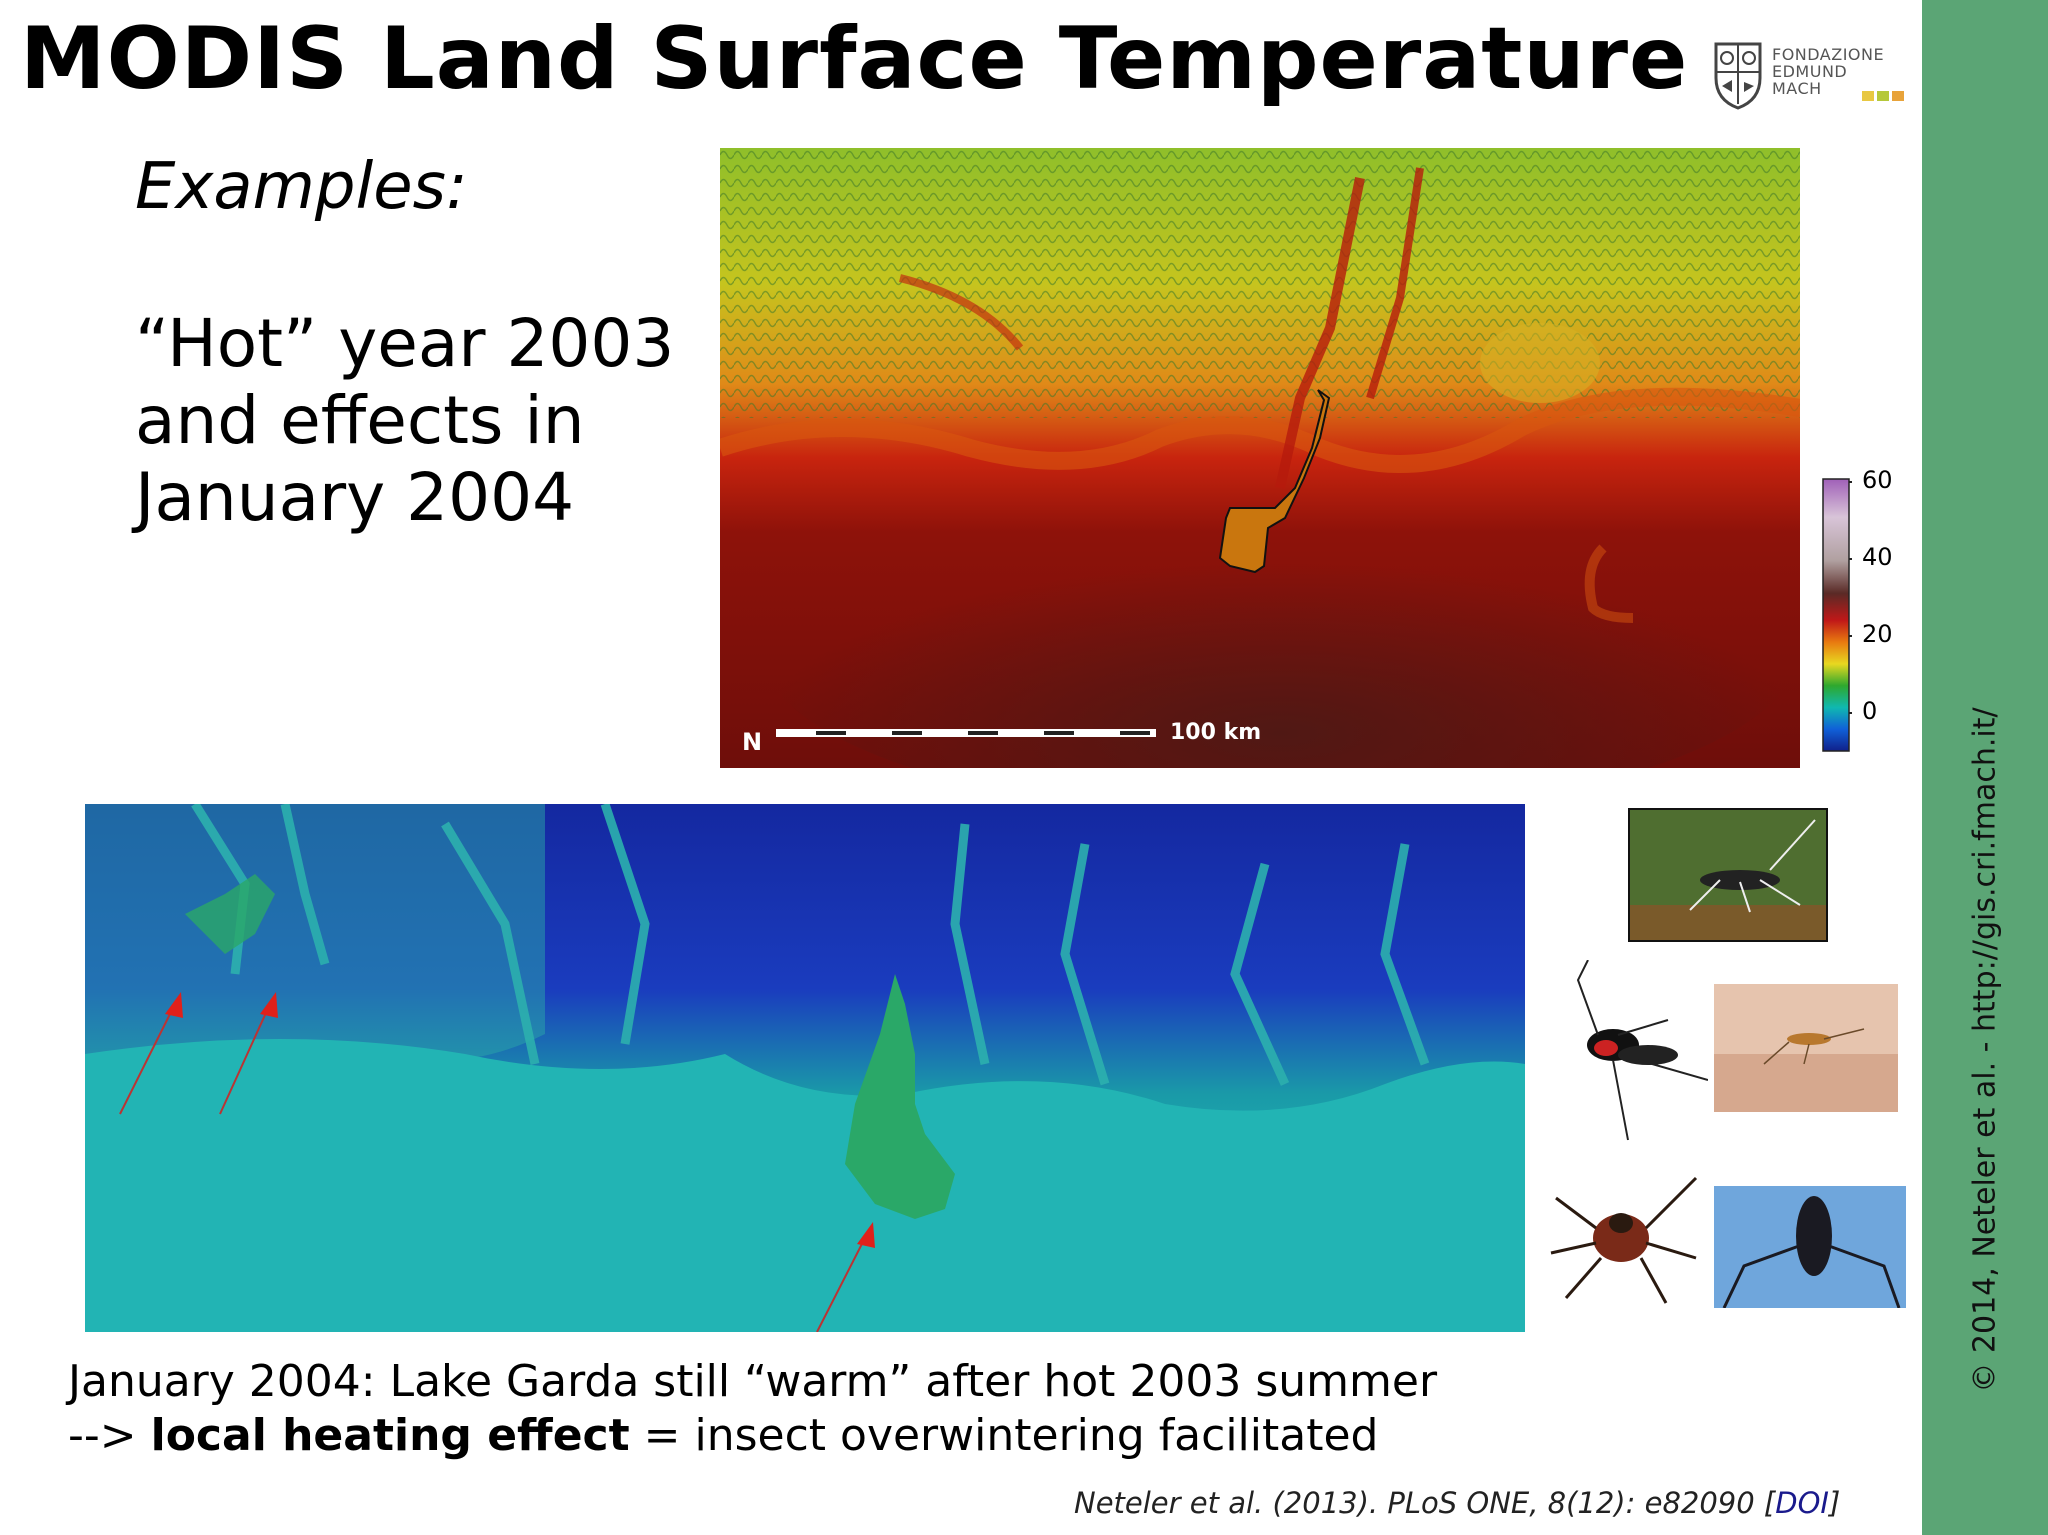  What do you see at coordinates (360, 420) in the screenshot?
I see `hot-year-line-2: and effects in` at bounding box center [360, 420].